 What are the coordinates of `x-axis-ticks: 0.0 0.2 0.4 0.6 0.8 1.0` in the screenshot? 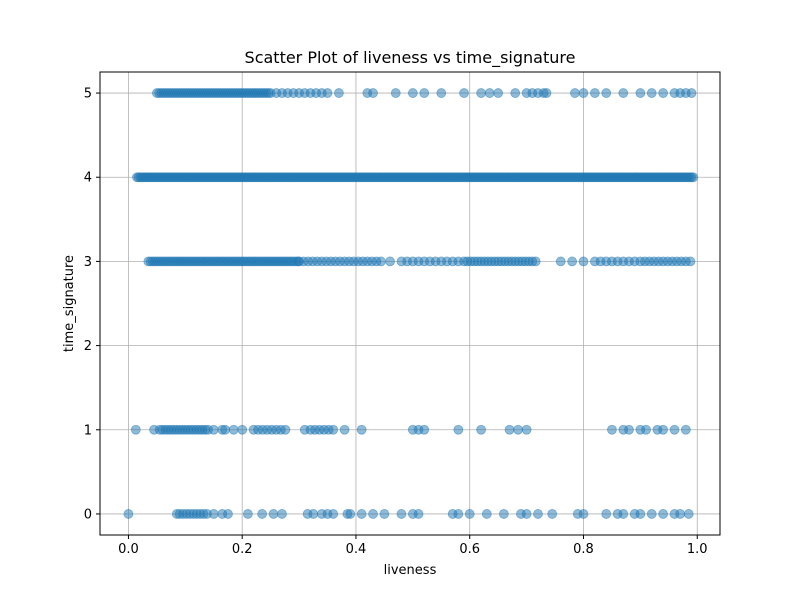 It's located at (413, 546).